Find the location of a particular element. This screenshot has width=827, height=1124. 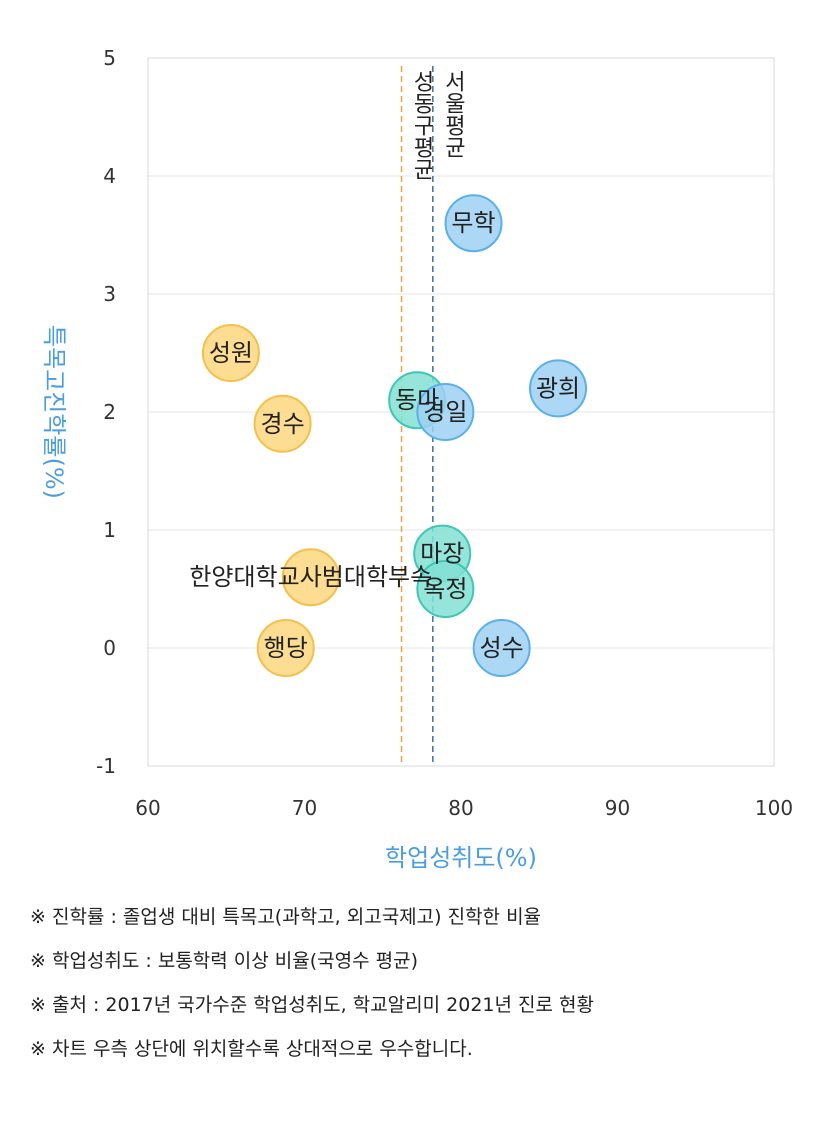

data-point-label: 성수 is located at coordinates (502, 648).